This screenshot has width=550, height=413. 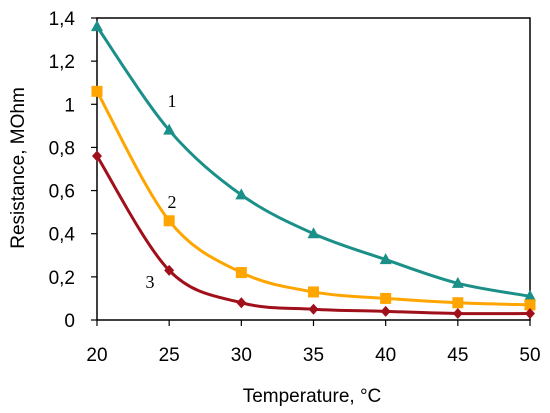 What do you see at coordinates (73, 170) in the screenshot?
I see `y-ticks: 0 0,2 0,4 0,6 0,8 1 1,2 1,4` at bounding box center [73, 170].